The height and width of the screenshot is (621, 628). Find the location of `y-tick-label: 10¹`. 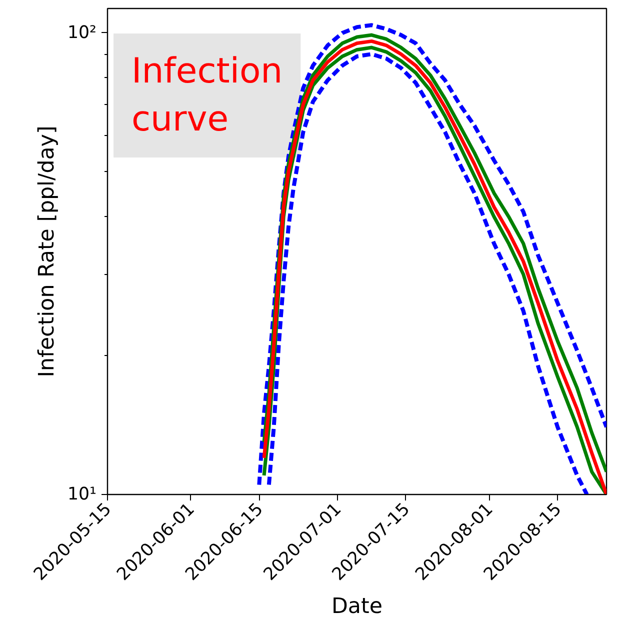

y-tick-label: 10¹ is located at coordinates (82, 494).